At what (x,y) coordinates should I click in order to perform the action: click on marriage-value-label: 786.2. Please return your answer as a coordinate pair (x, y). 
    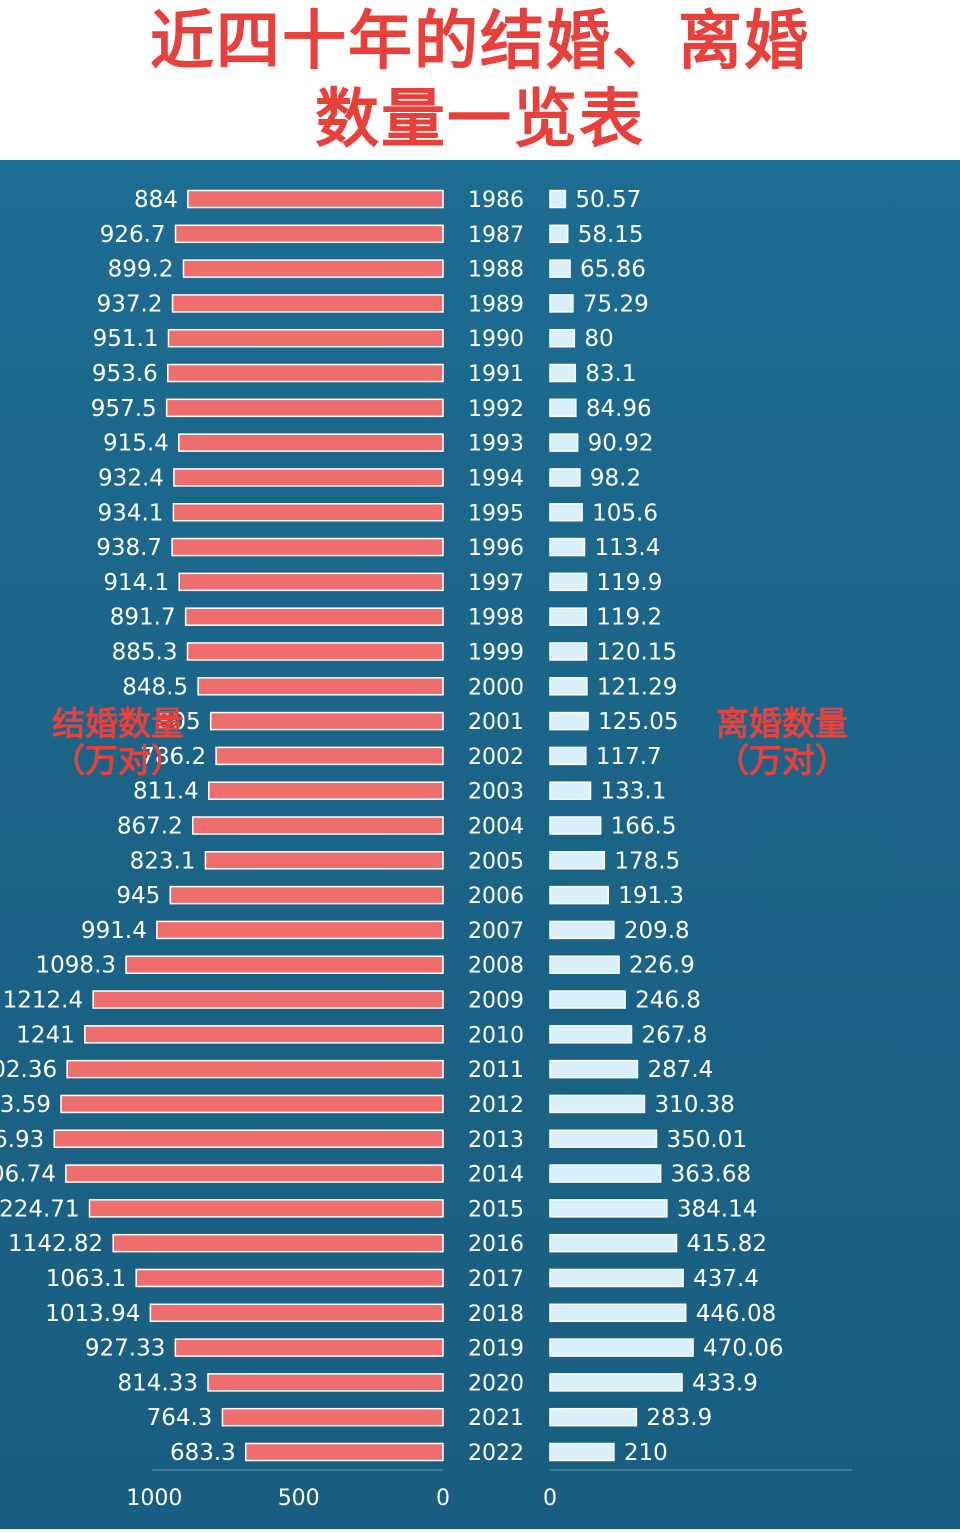
    Looking at the image, I should click on (173, 757).